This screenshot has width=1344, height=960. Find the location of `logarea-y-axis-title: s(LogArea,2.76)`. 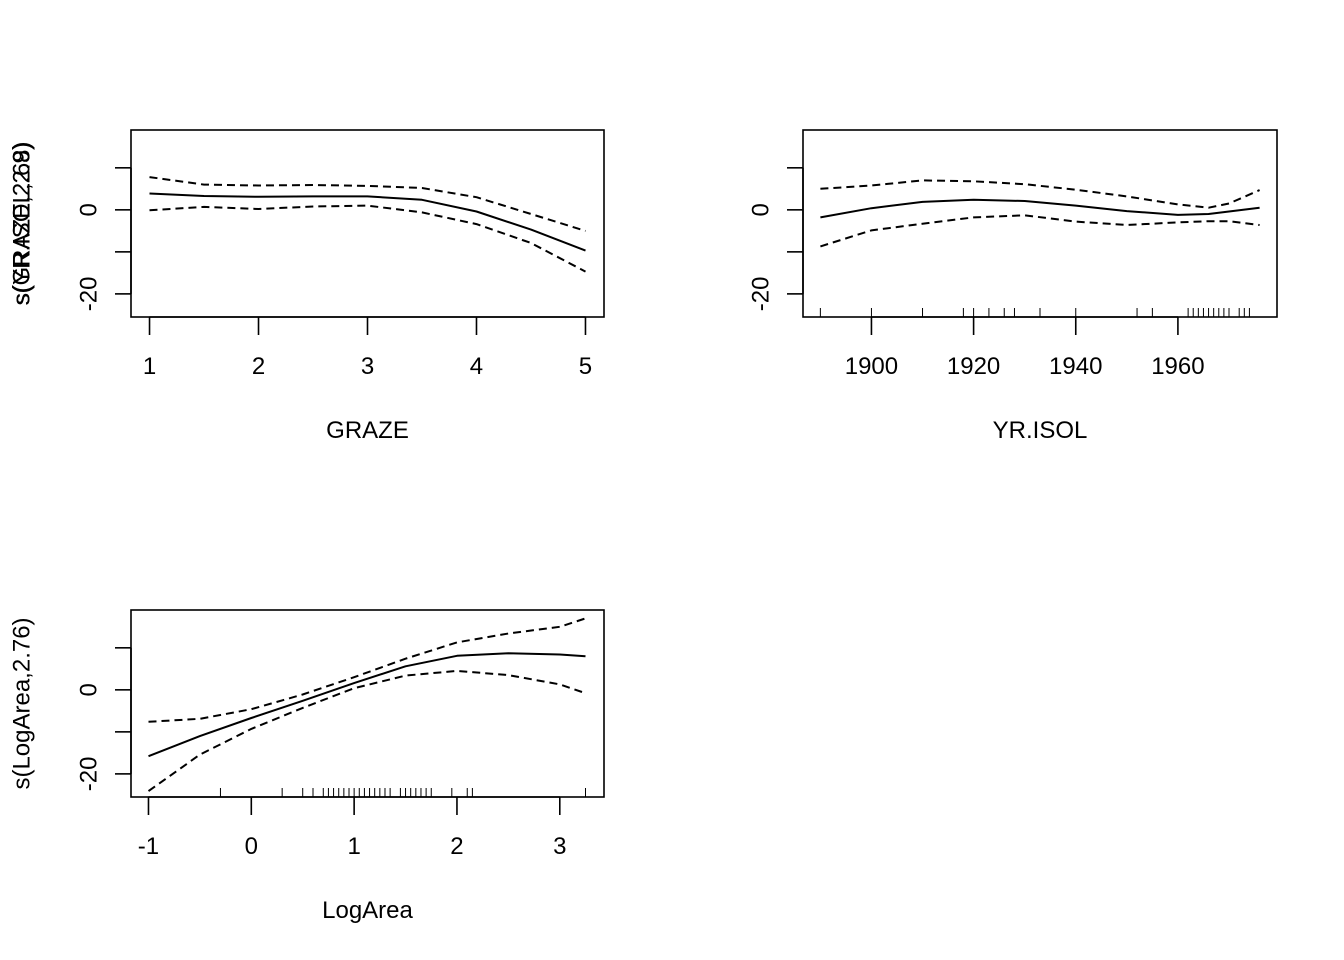

logarea-y-axis-title: s(LogArea,2.76) is located at coordinates (22, 703).